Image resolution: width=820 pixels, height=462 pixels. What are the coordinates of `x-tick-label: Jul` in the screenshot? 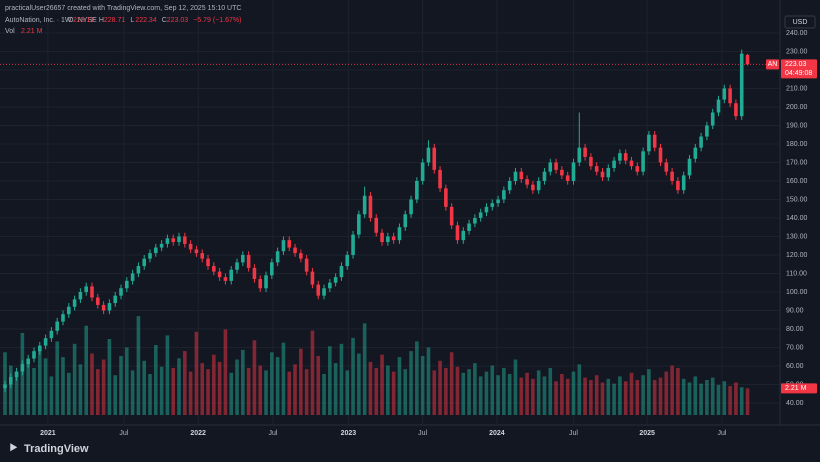 It's located at (573, 433).